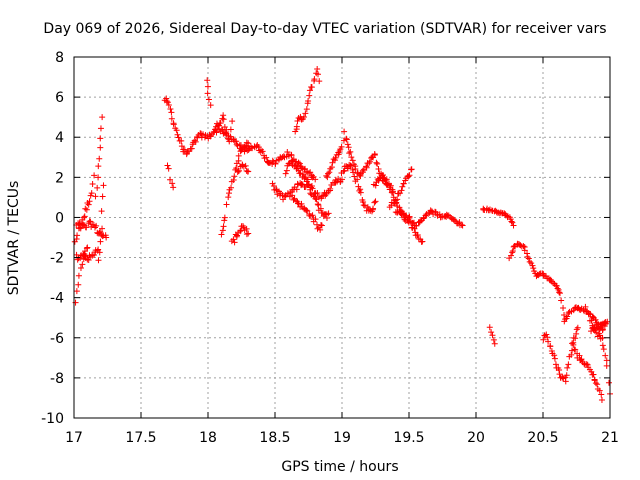 The image size is (640, 480). What do you see at coordinates (57, 259) in the screenshot?
I see `y-tick-label: -2` at bounding box center [57, 259].